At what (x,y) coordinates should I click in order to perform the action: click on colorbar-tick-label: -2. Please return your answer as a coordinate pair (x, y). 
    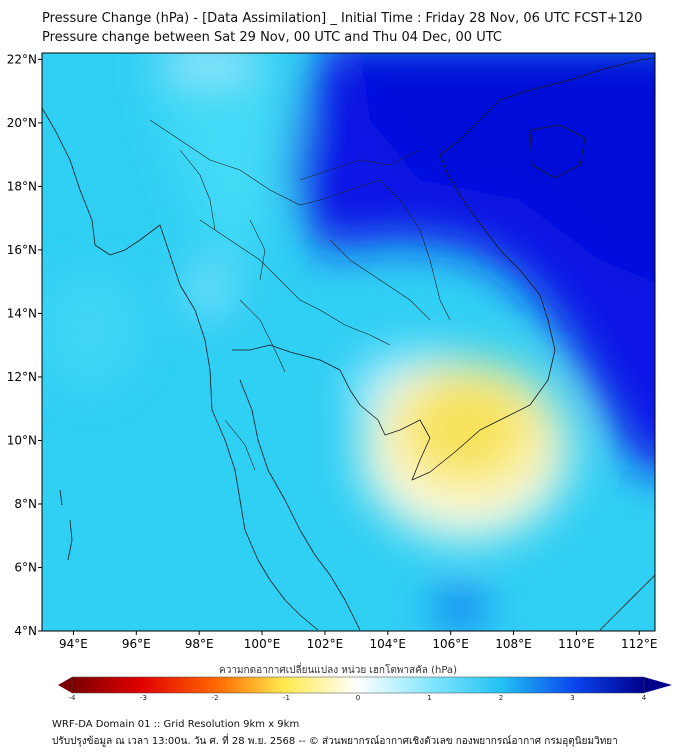
    Looking at the image, I should click on (215, 698).